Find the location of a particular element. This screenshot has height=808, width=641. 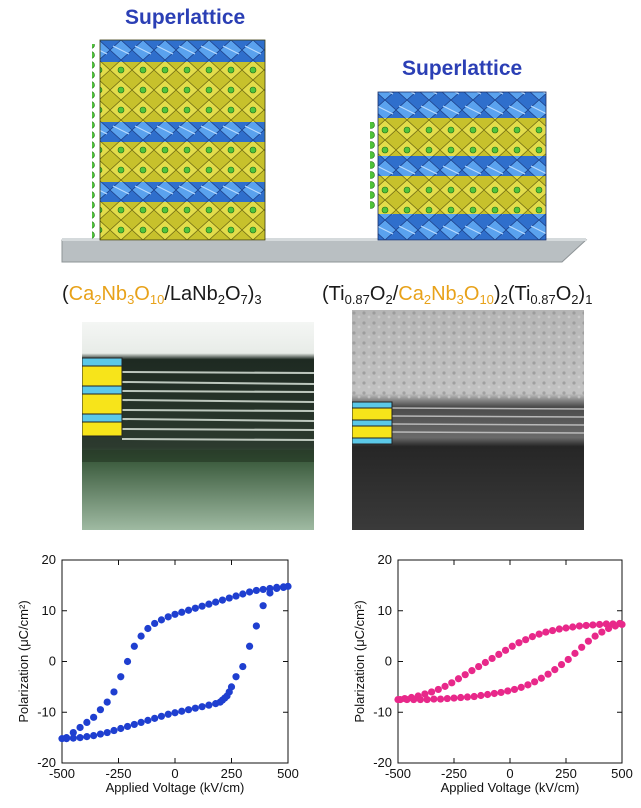

layer-stack-left is located at coordinates (102, 397).